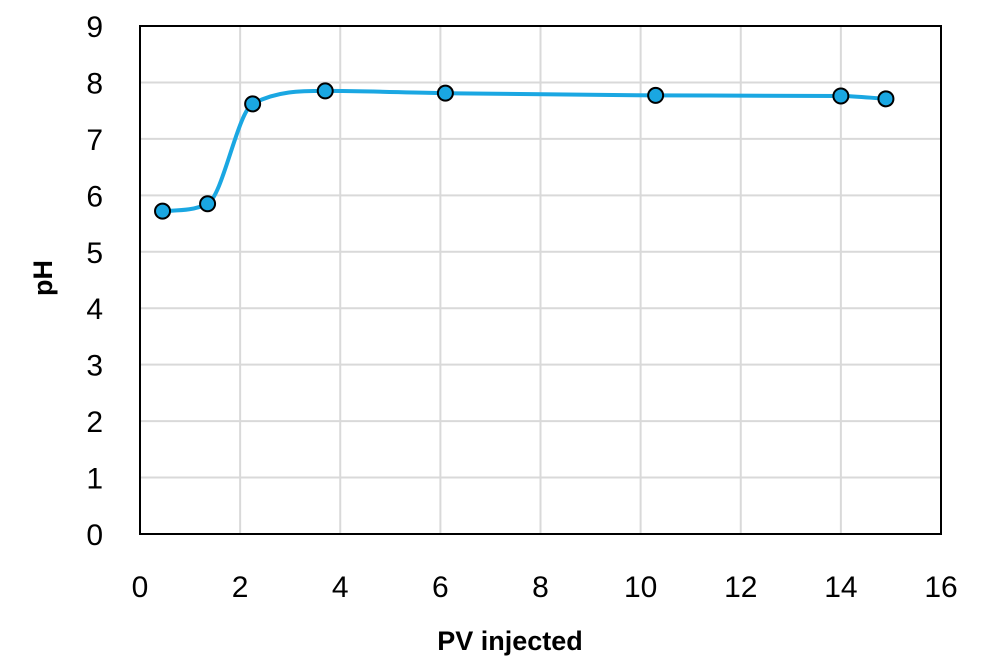 The image size is (981, 670). Describe the element at coordinates (94, 27) in the screenshot. I see `y-tick-label: 9` at that location.